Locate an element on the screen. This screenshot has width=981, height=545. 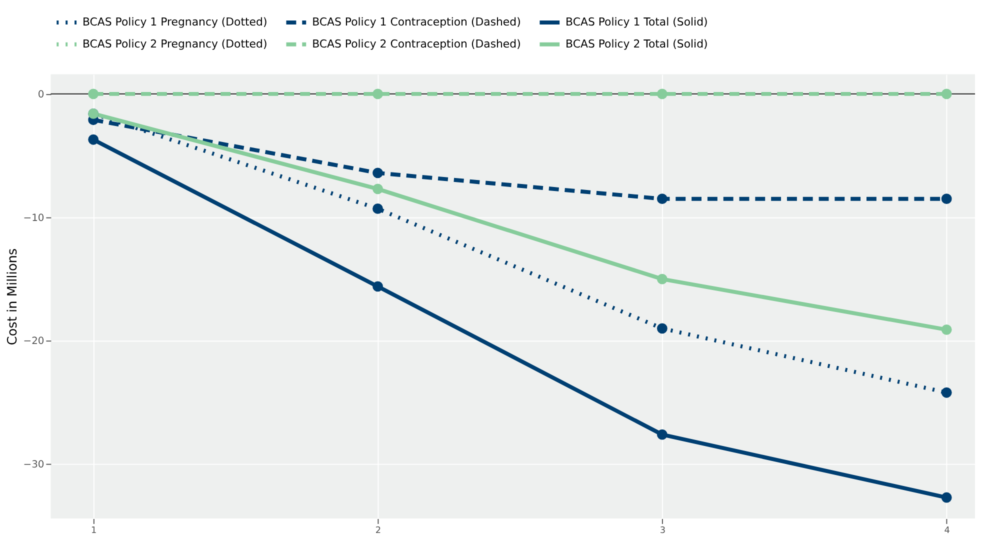
y-axis-title: Cost in Millions is located at coordinates (12, 297).